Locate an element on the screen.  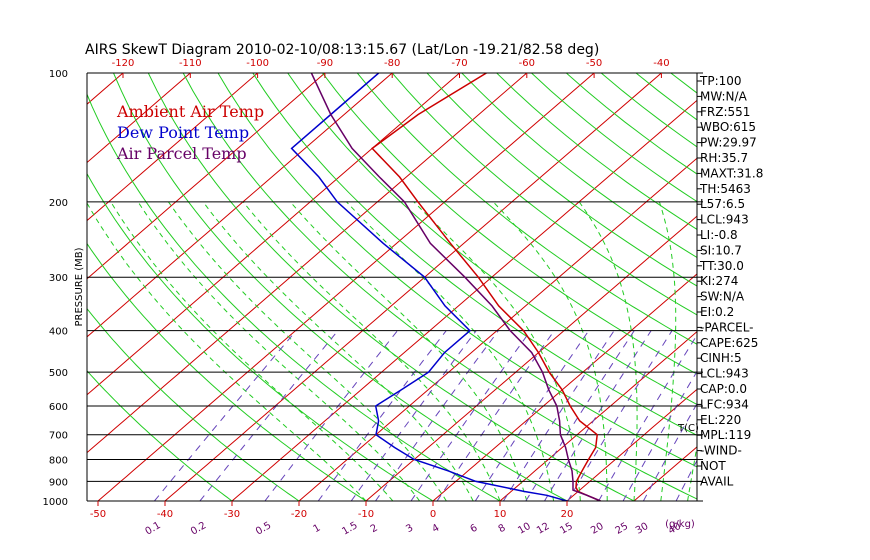
mixing-ratio-label: 4 is located at coordinates (435, 528).